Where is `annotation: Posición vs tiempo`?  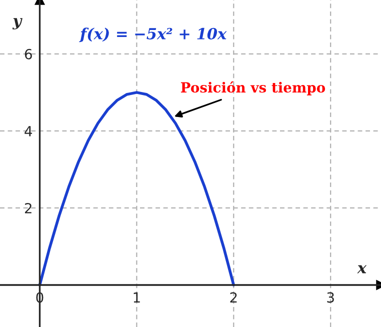
annotation: Posición vs tiempo is located at coordinates (253, 88).